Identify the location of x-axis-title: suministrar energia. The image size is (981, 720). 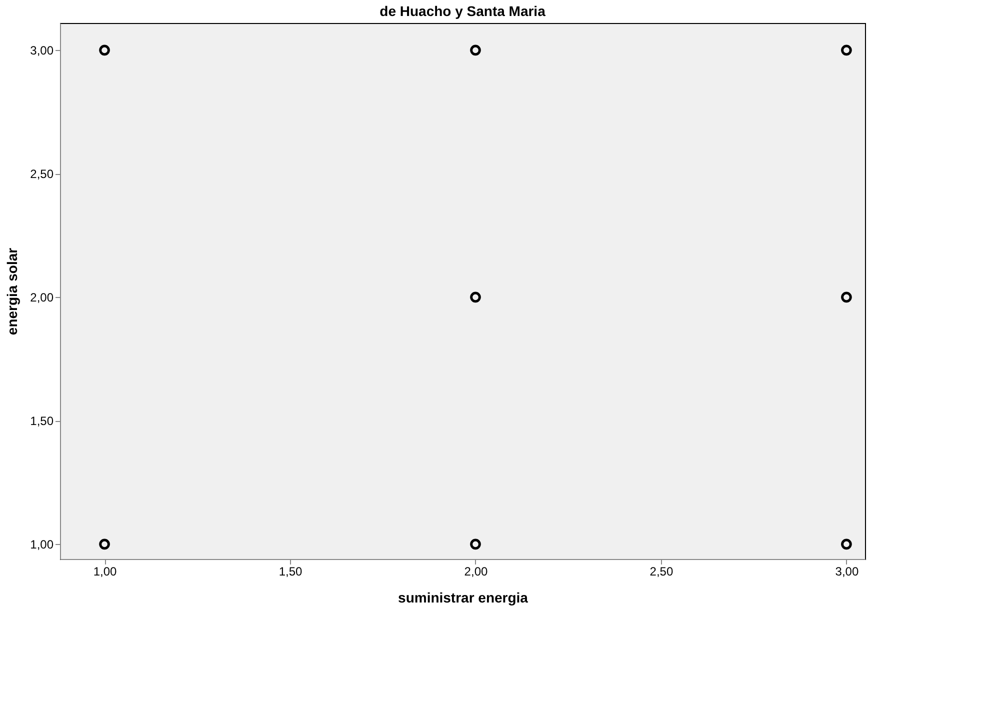
(463, 598).